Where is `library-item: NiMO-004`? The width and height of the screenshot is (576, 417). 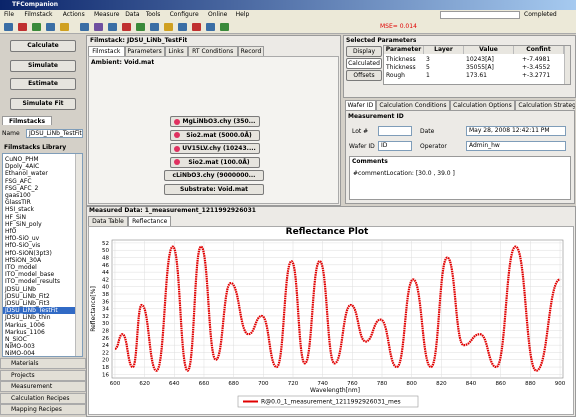 library-item: NiMO-004 is located at coordinates (20, 353).